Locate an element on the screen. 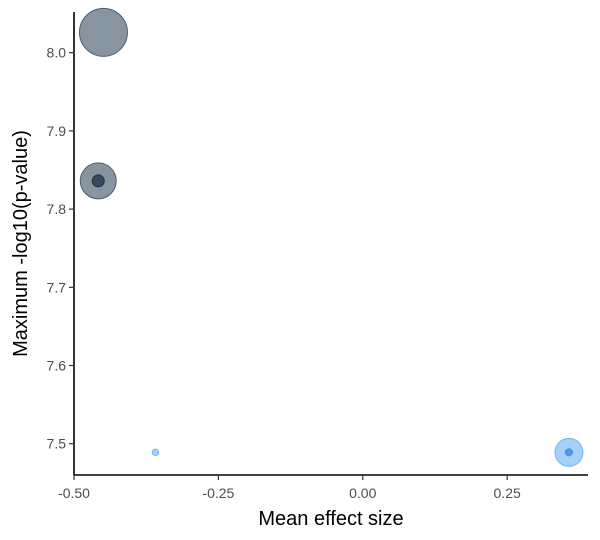 This screenshot has height=540, width=600. x-tick-label: 0.00 is located at coordinates (362, 493).